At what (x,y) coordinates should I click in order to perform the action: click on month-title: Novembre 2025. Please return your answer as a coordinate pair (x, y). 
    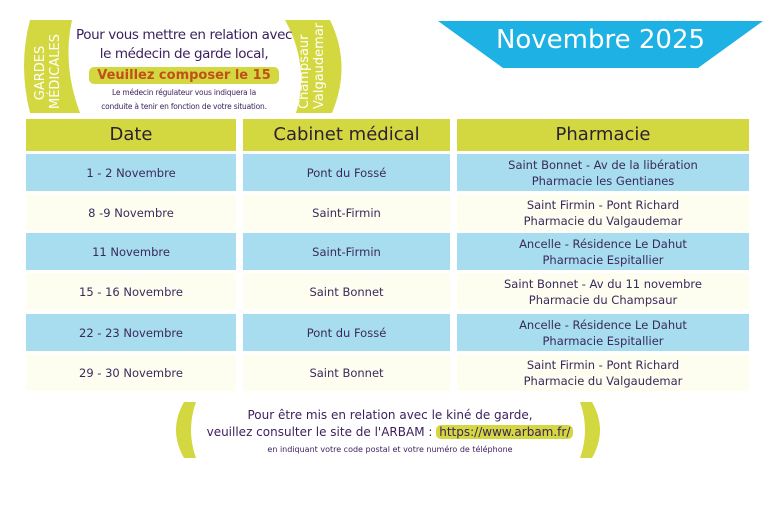
    Looking at the image, I should click on (600, 40).